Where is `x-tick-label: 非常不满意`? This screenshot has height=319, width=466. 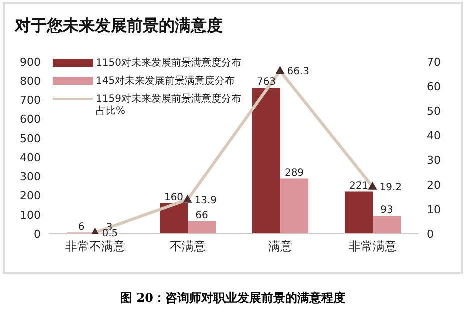 x-tick-label: 非常不满意 is located at coordinates (95, 247).